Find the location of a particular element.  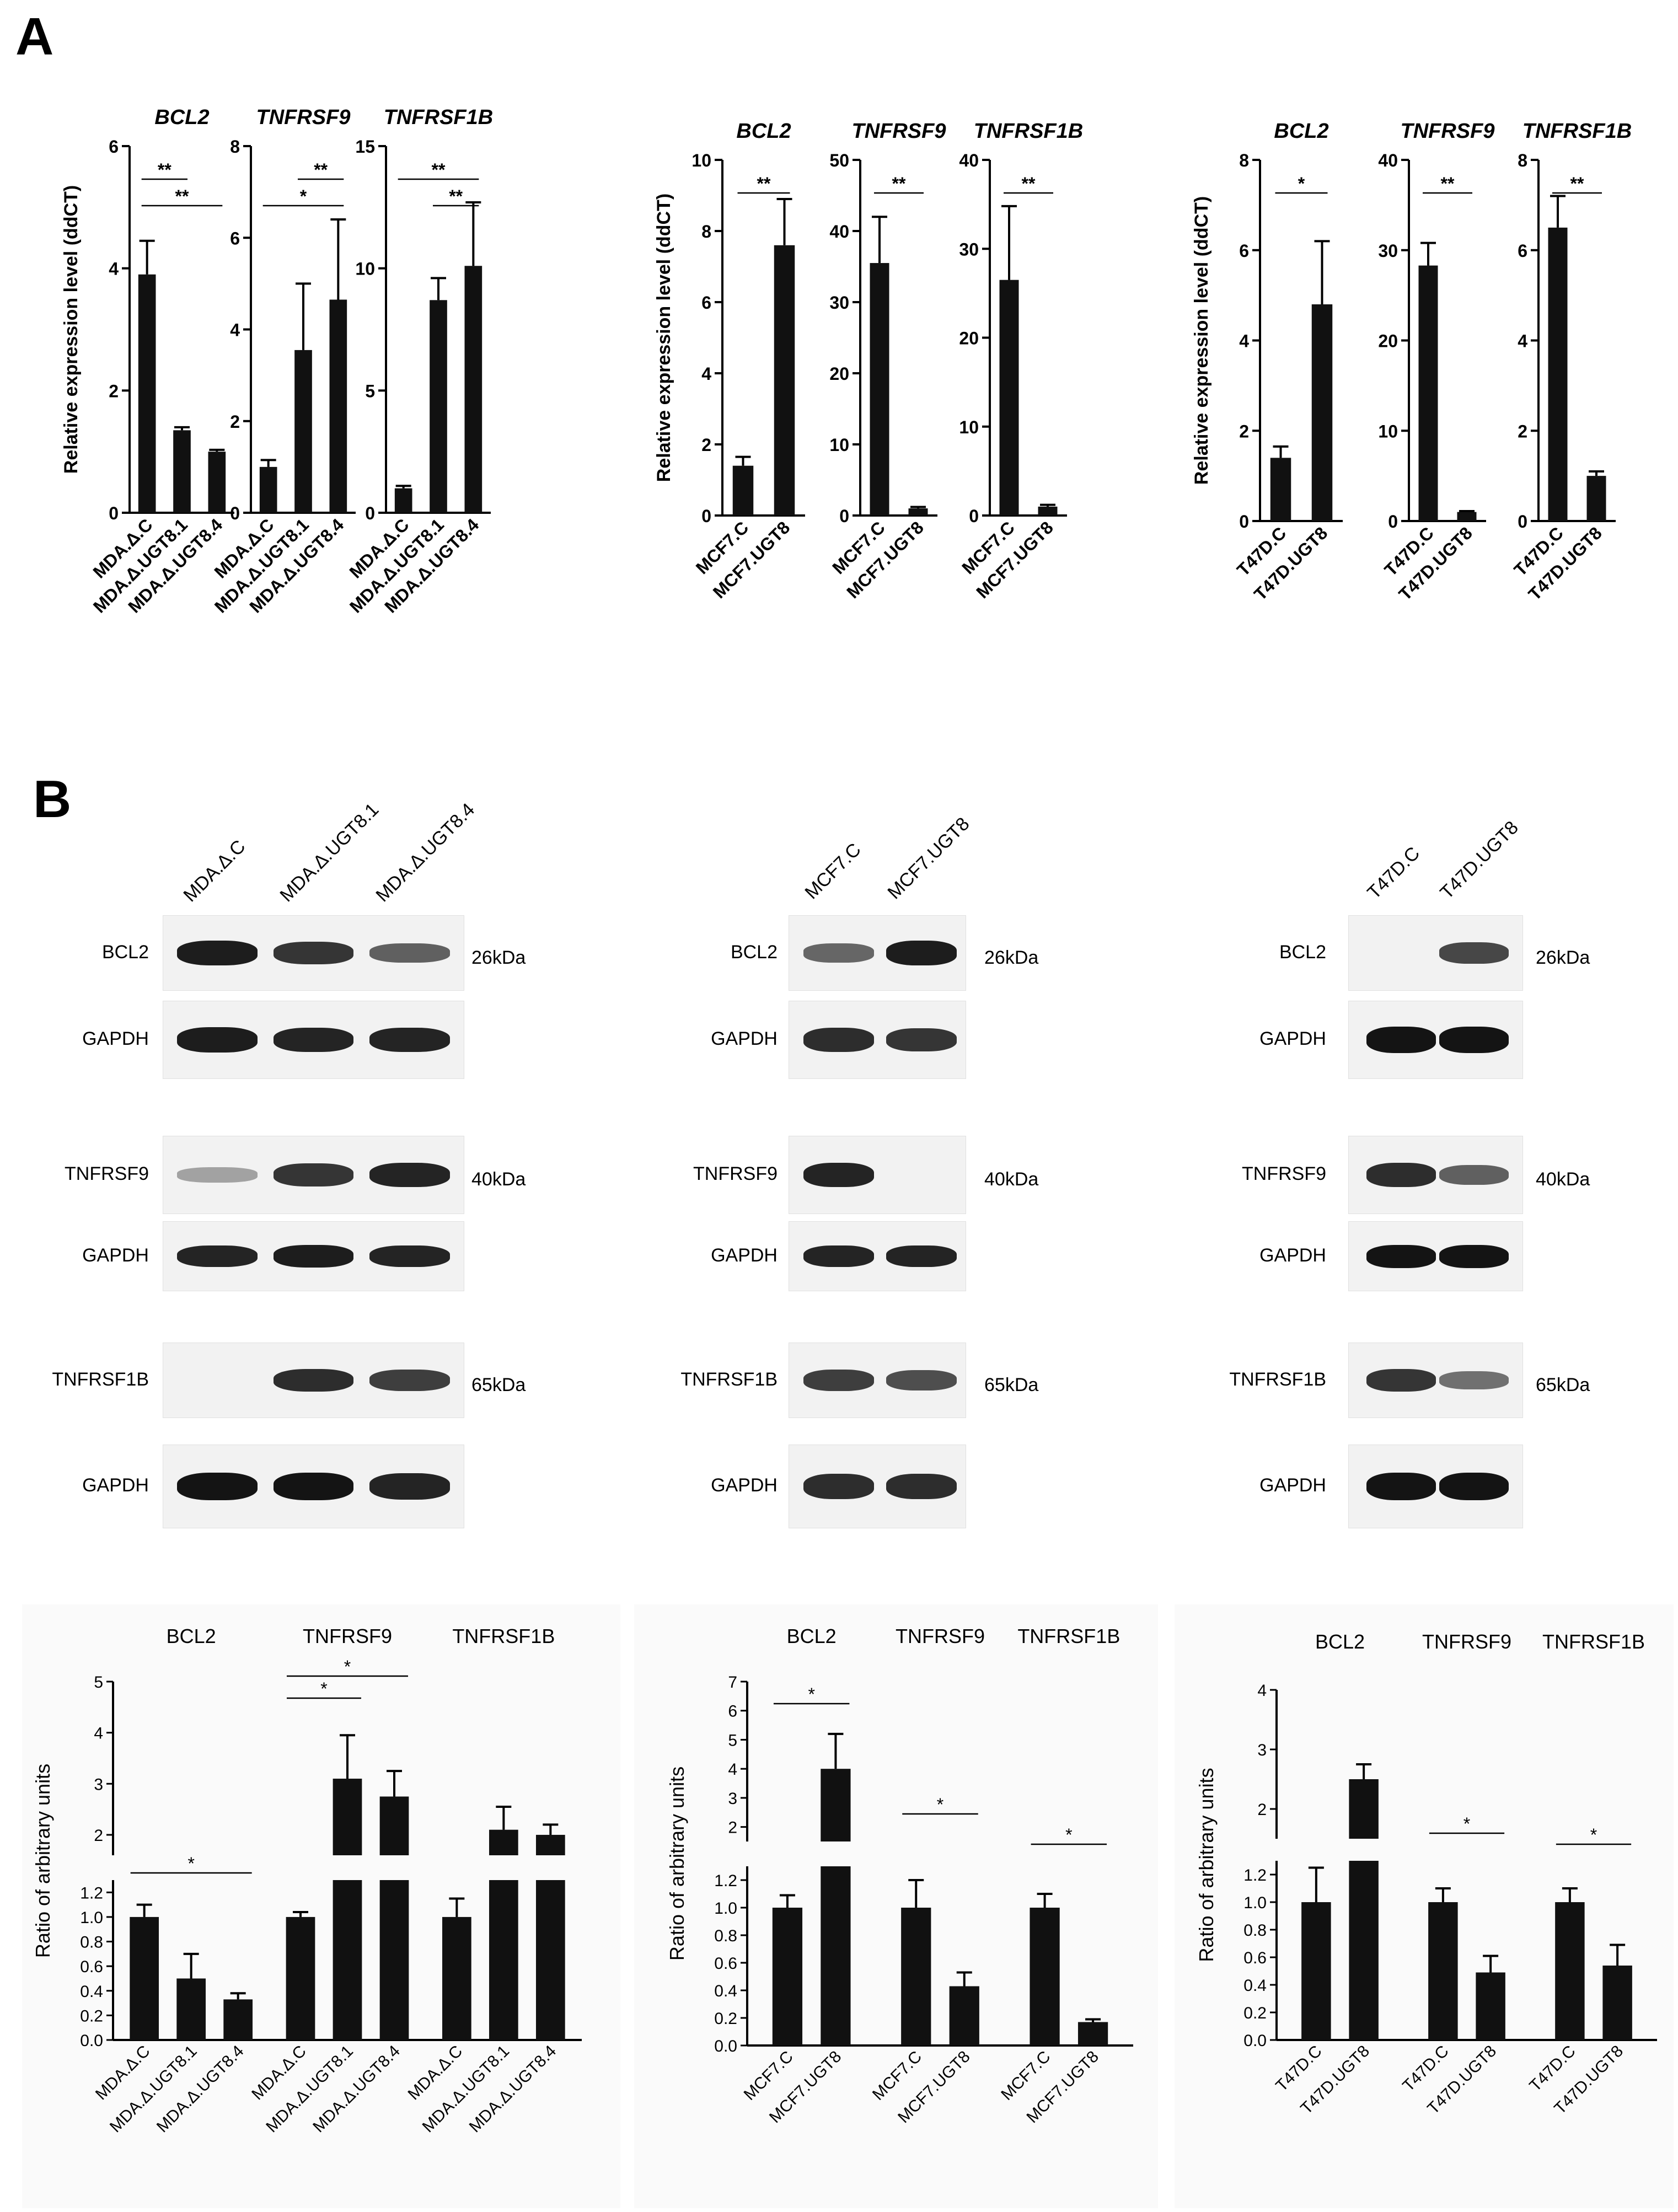

y-tick-label: 15 is located at coordinates (365, 147).